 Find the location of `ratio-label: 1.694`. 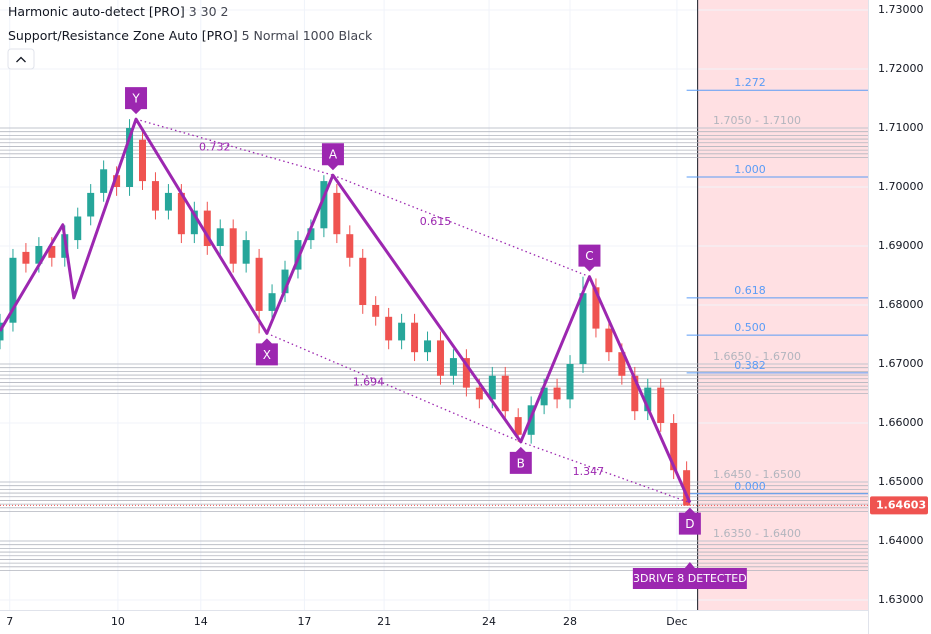

ratio-label: 1.694 is located at coordinates (369, 382).